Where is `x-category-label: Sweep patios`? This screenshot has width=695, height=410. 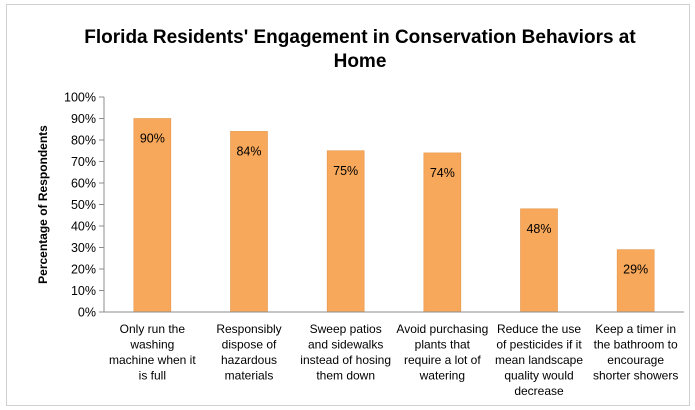
x-category-label: Sweep patios is located at coordinates (346, 329).